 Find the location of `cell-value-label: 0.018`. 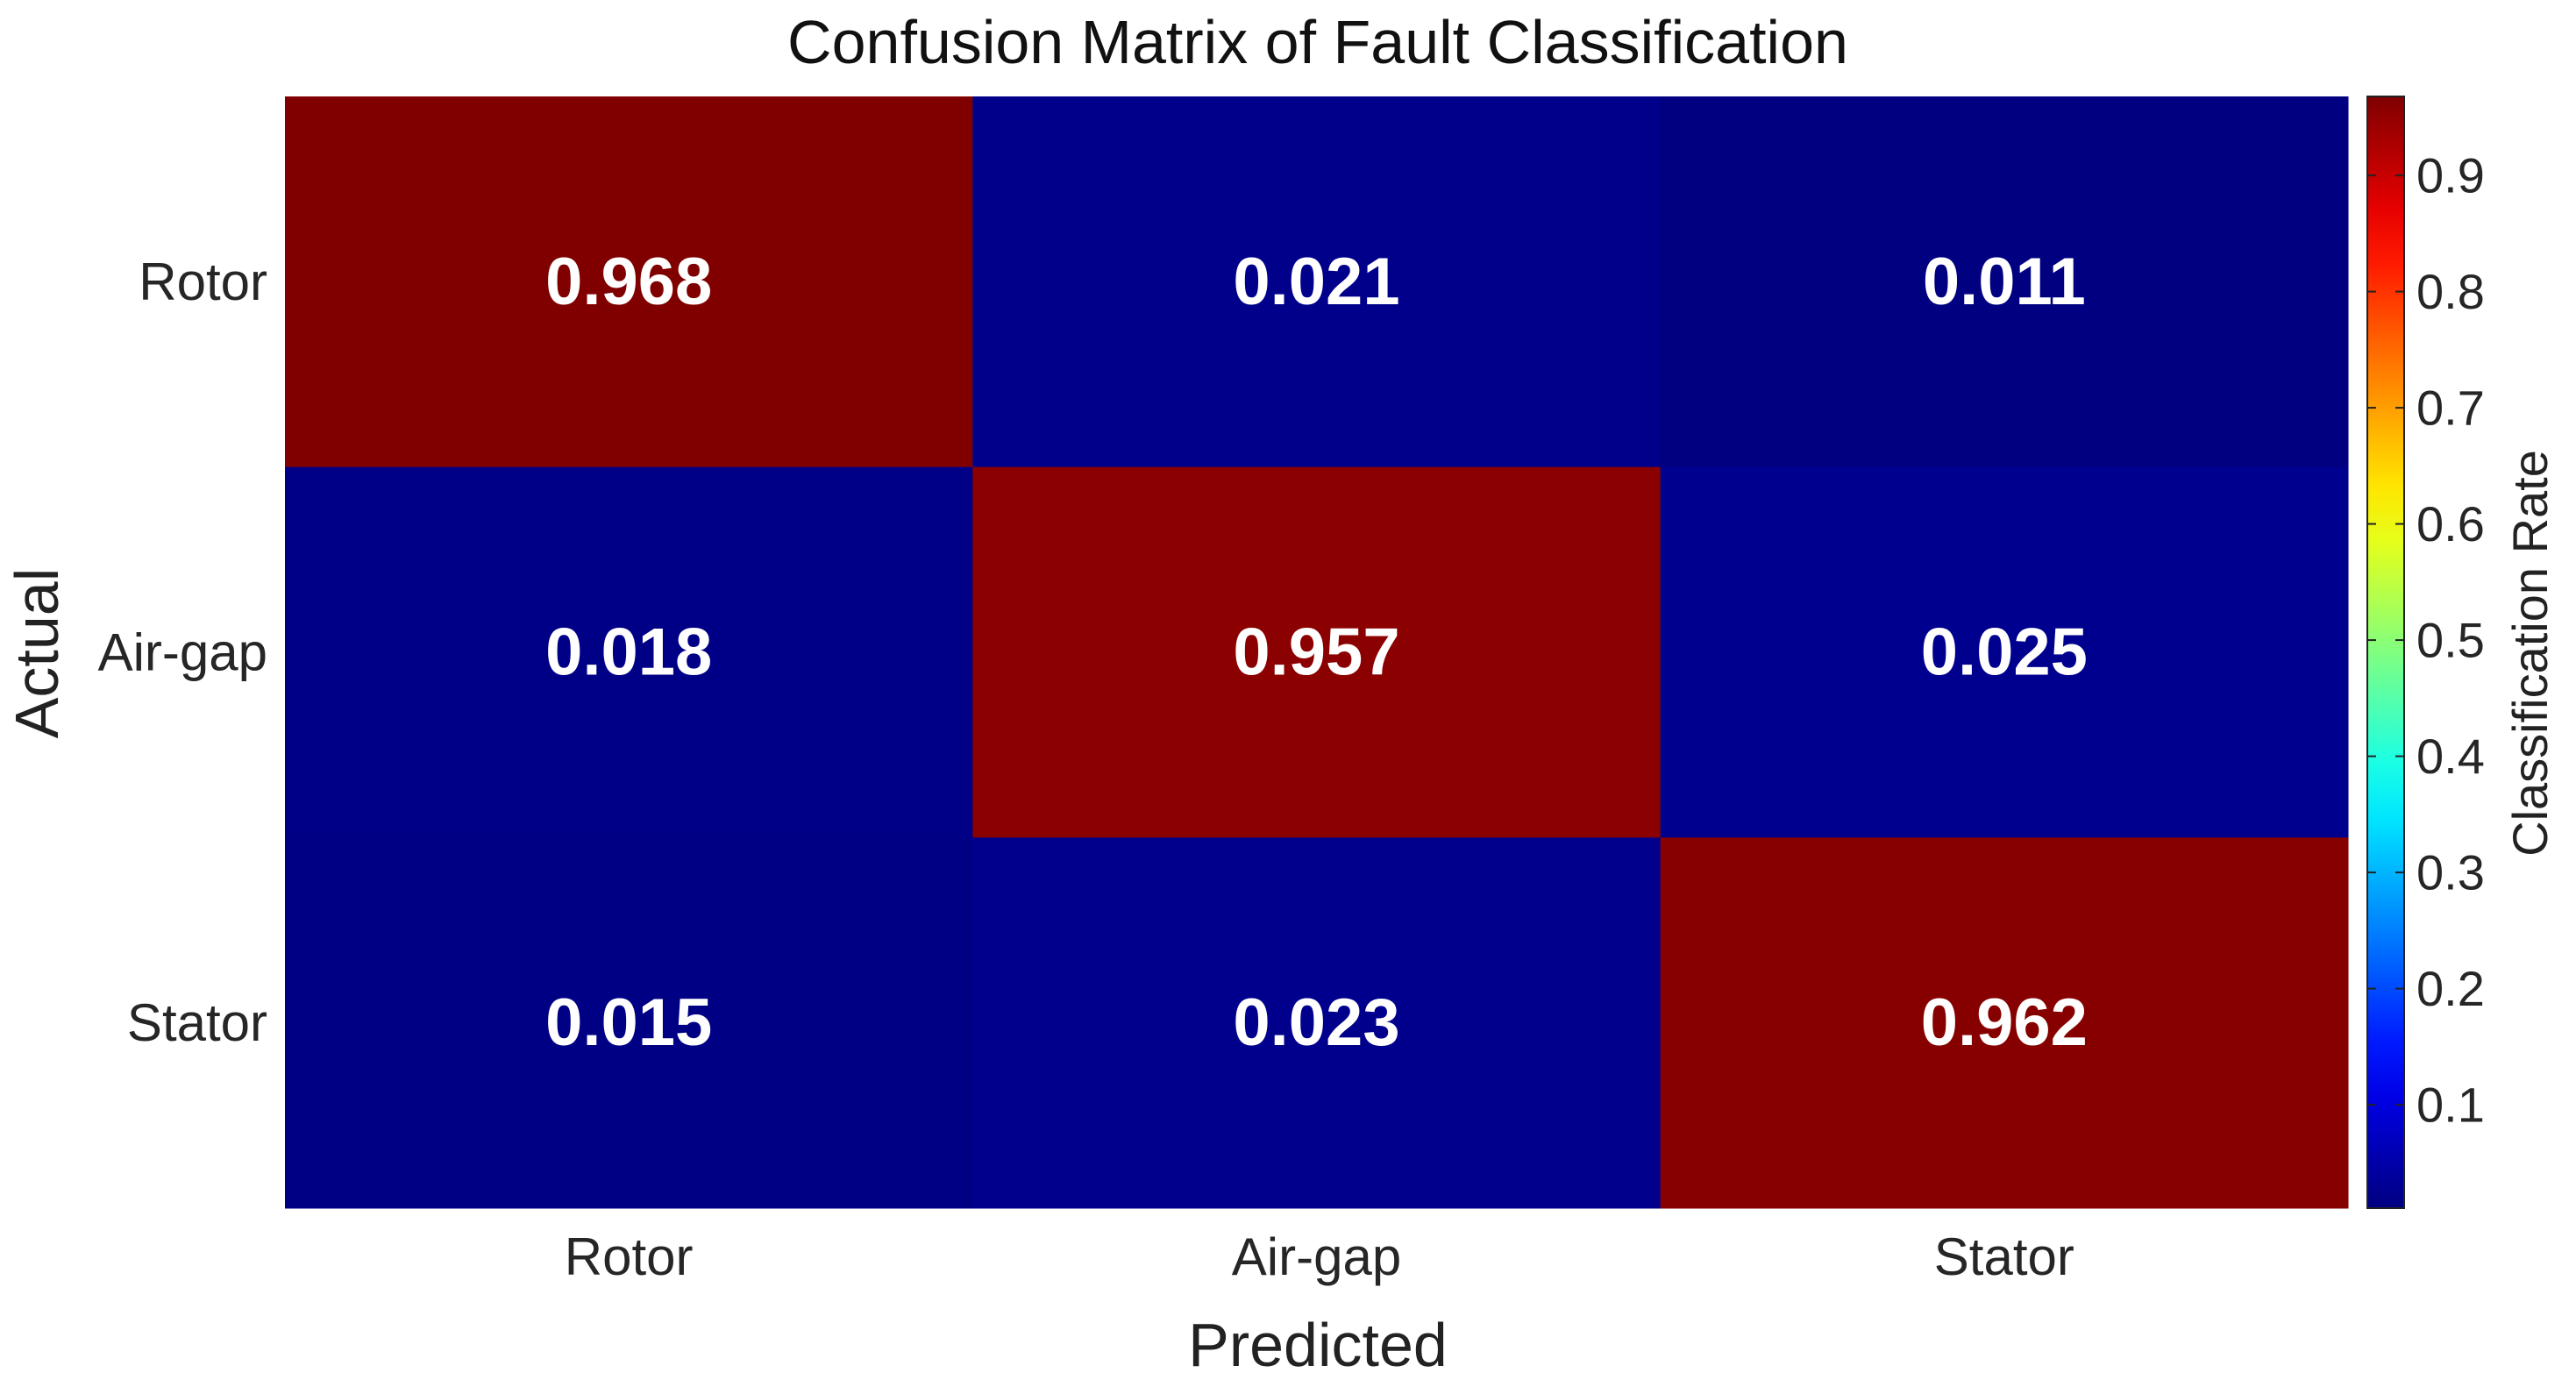

cell-value-label: 0.018 is located at coordinates (628, 652).